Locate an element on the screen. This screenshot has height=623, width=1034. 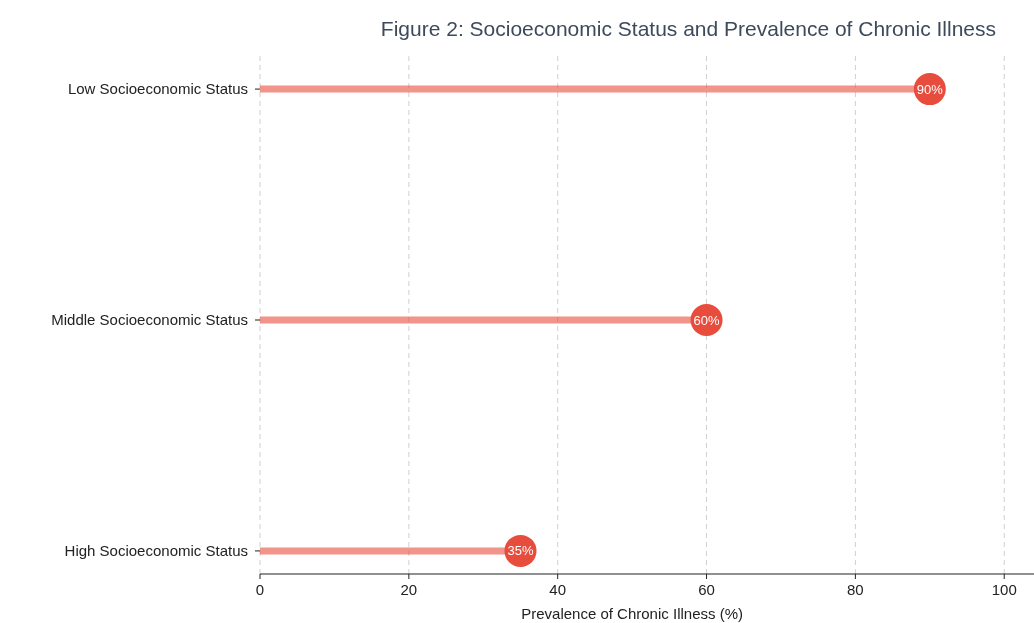
data-label: 90% is located at coordinates (930, 89).